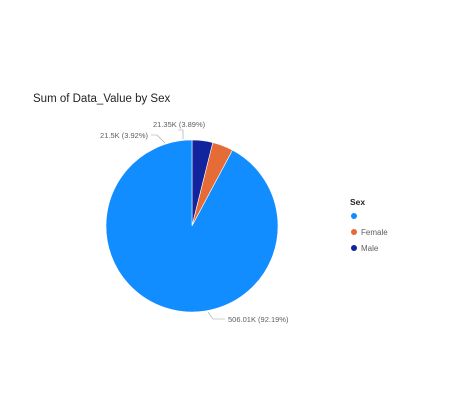 The height and width of the screenshot is (413, 463). What do you see at coordinates (357, 202) in the screenshot?
I see `legend-title: Sex` at bounding box center [357, 202].